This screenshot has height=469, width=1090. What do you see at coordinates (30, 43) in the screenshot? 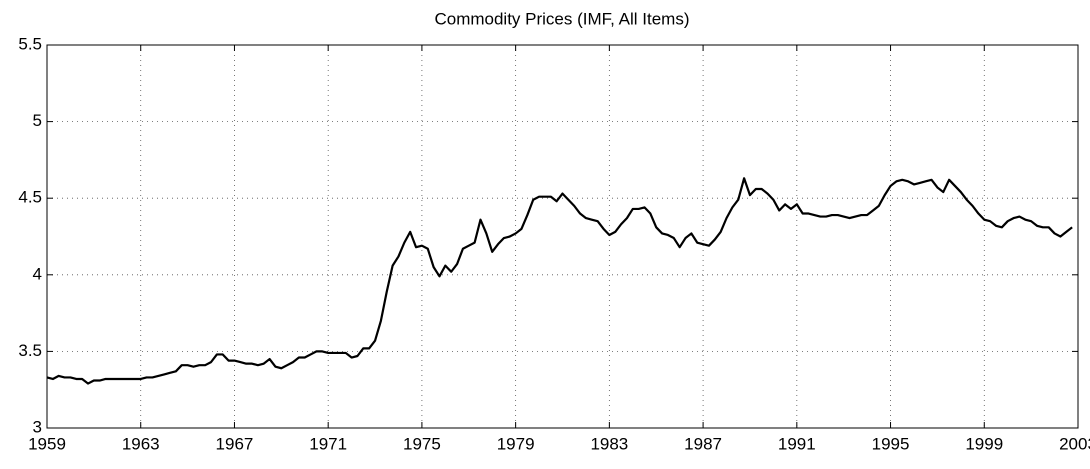
I see `y-tick-label: 5.5` at bounding box center [30, 43].